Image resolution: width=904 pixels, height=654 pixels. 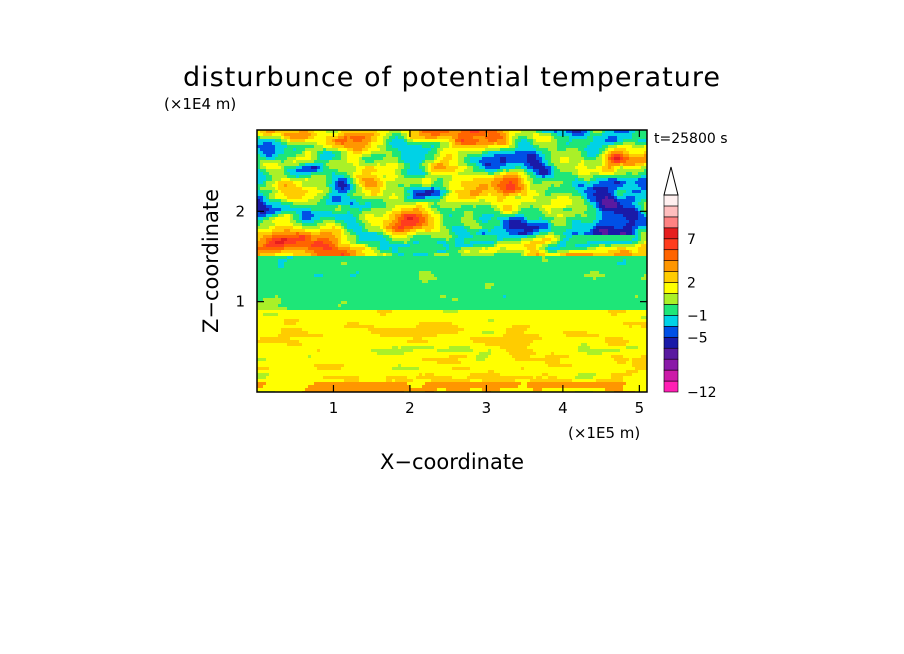 What do you see at coordinates (452, 462) in the screenshot?
I see `x-axis-label: X−coordinate` at bounding box center [452, 462].